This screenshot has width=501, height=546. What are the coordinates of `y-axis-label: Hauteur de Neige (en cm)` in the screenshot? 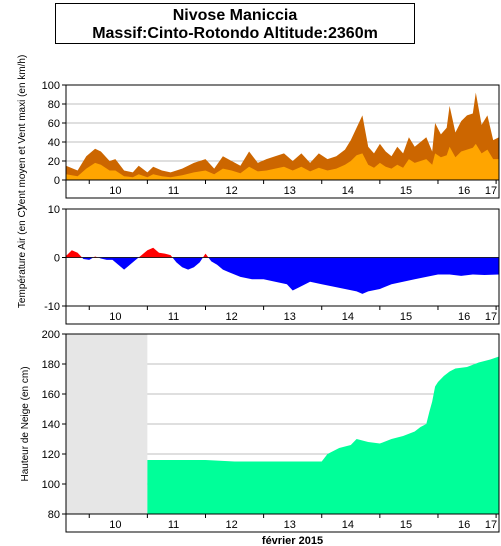 It's located at (25, 423).